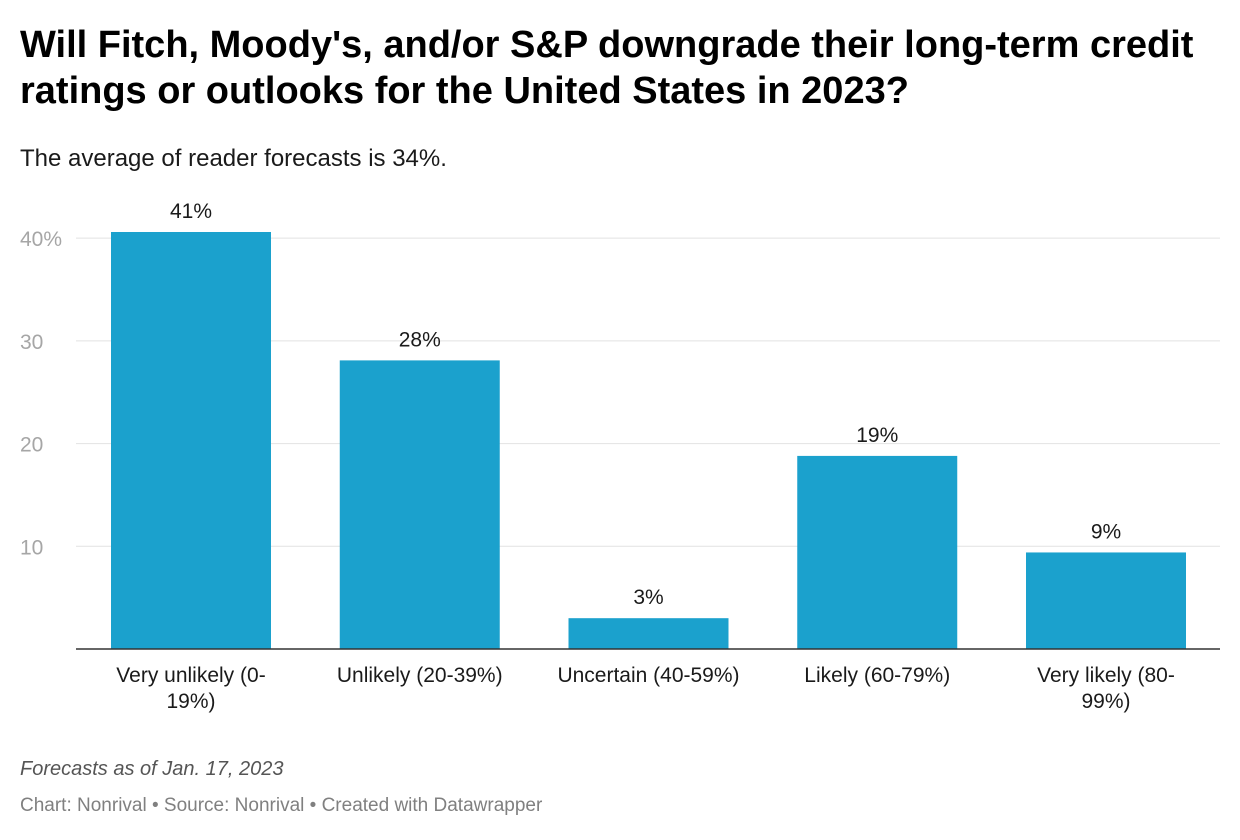 This screenshot has width=1240, height=840. What do you see at coordinates (152, 769) in the screenshot?
I see `chart-notes: Forecasts as of Jan. 17, 2023` at bounding box center [152, 769].